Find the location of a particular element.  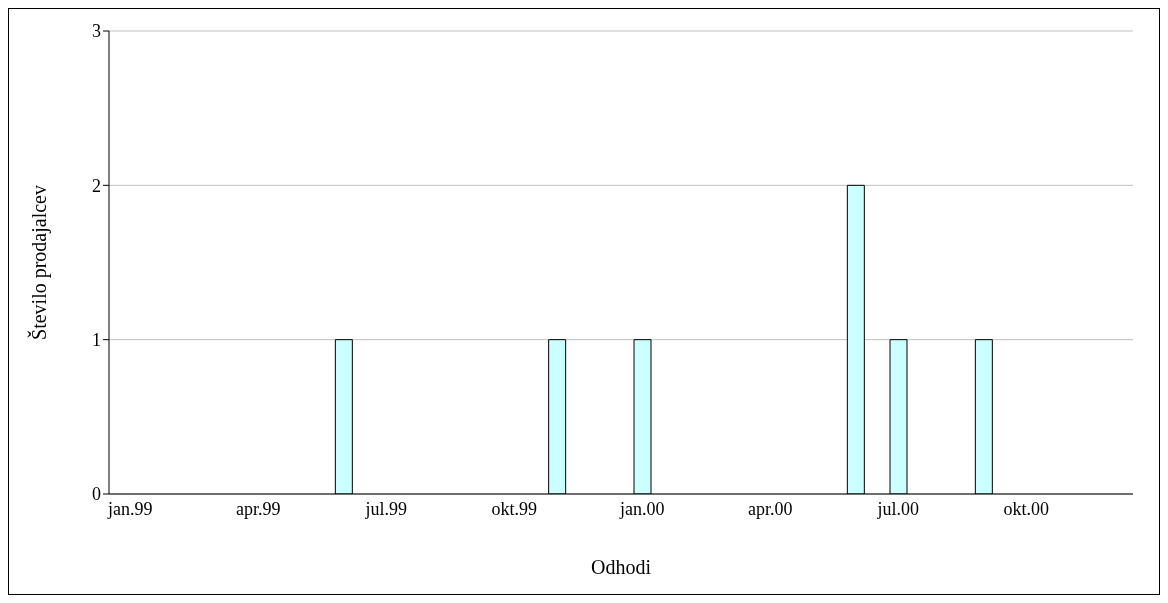

y-axis-title: Število prodajalcev is located at coordinates (39, 262).